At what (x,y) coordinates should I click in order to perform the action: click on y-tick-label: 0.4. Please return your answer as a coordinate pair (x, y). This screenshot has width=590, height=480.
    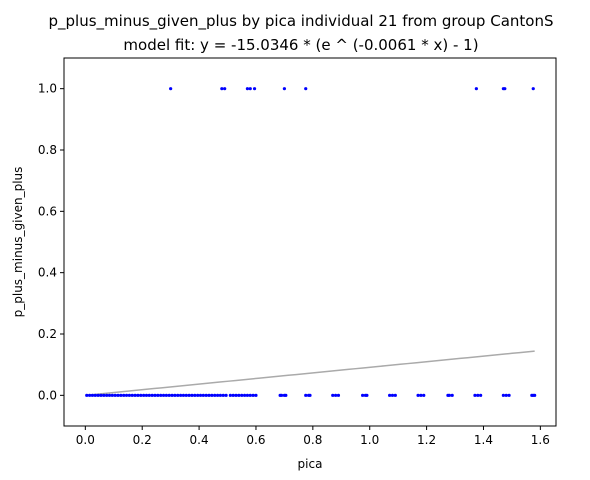
    Looking at the image, I should click on (47, 273).